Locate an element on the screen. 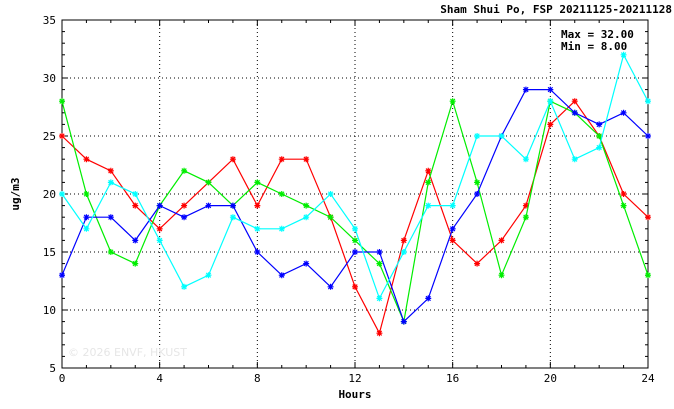  y-tick-label: 25 is located at coordinates (49, 136).